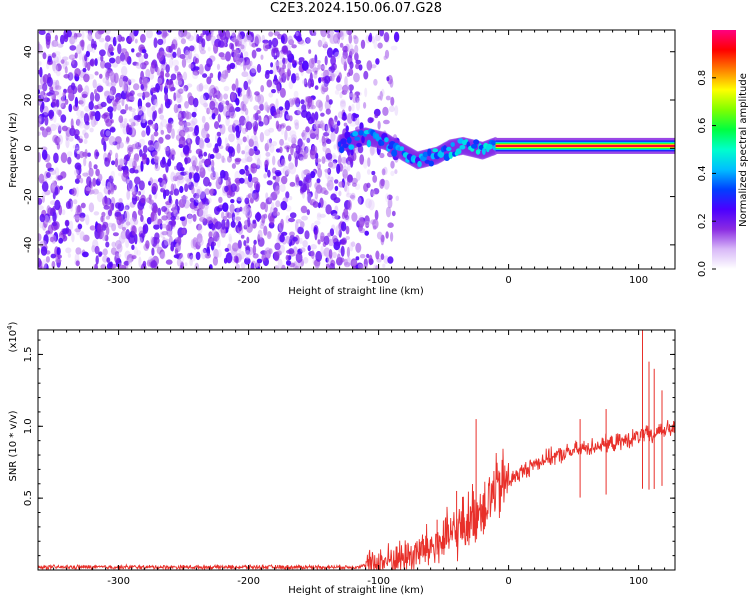 The image size is (750, 604). What do you see at coordinates (356, 291) in the screenshot?
I see `spectrogram-x-axis-label: Height of straight line (km)` at bounding box center [356, 291].